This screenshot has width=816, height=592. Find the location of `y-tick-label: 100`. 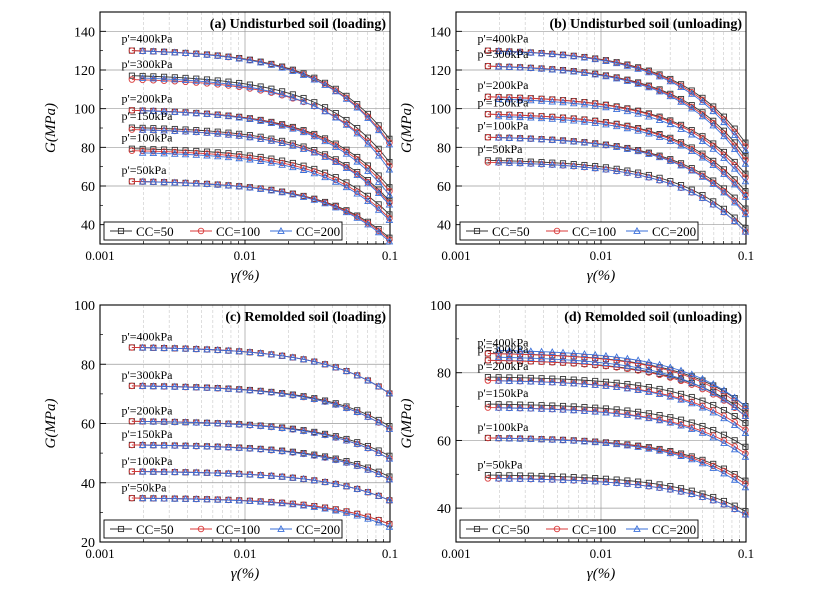

y-tick-label: 100 is located at coordinates (84, 306).